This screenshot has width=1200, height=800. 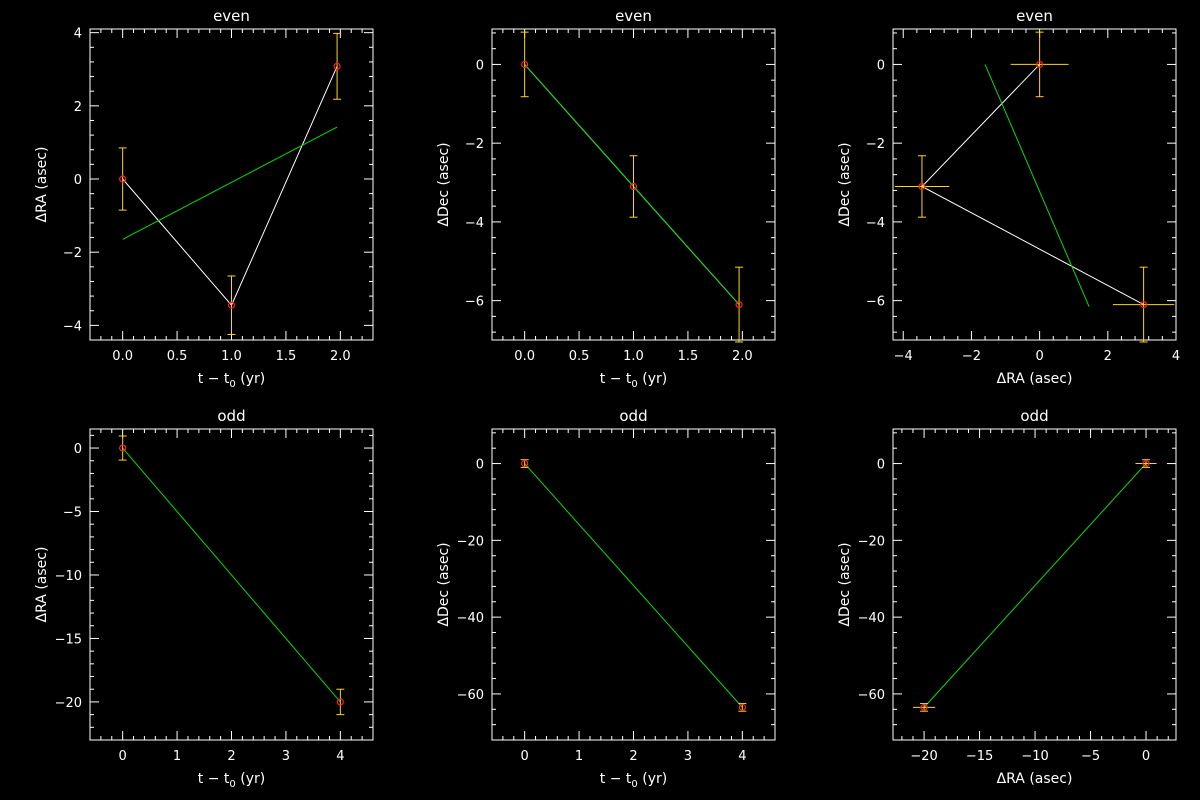 What do you see at coordinates (78, 107) in the screenshot?
I see `y-tick-label: 2` at bounding box center [78, 107].